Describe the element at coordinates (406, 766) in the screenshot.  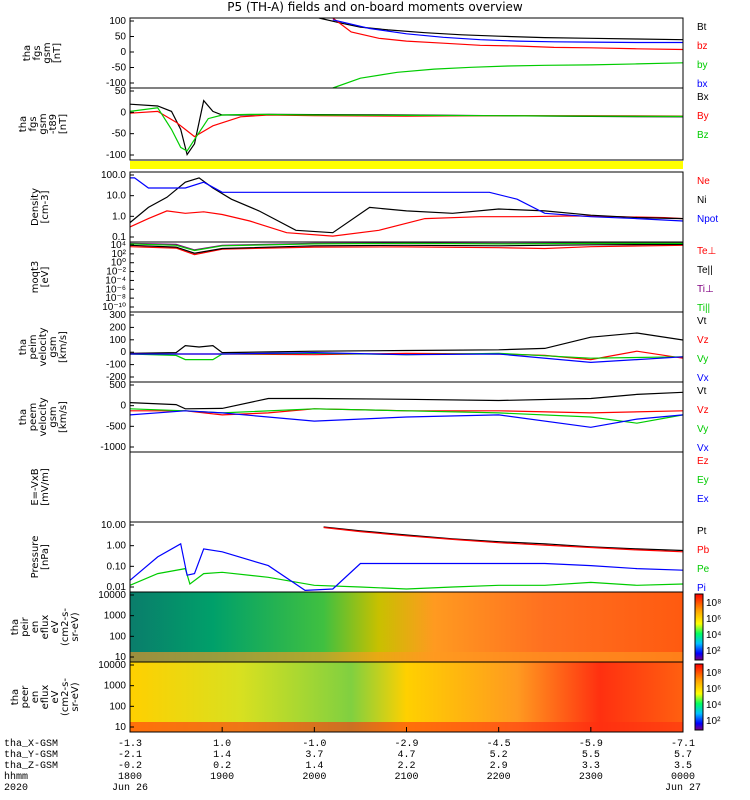
I see `x-axis-value: 2.2` at that location.